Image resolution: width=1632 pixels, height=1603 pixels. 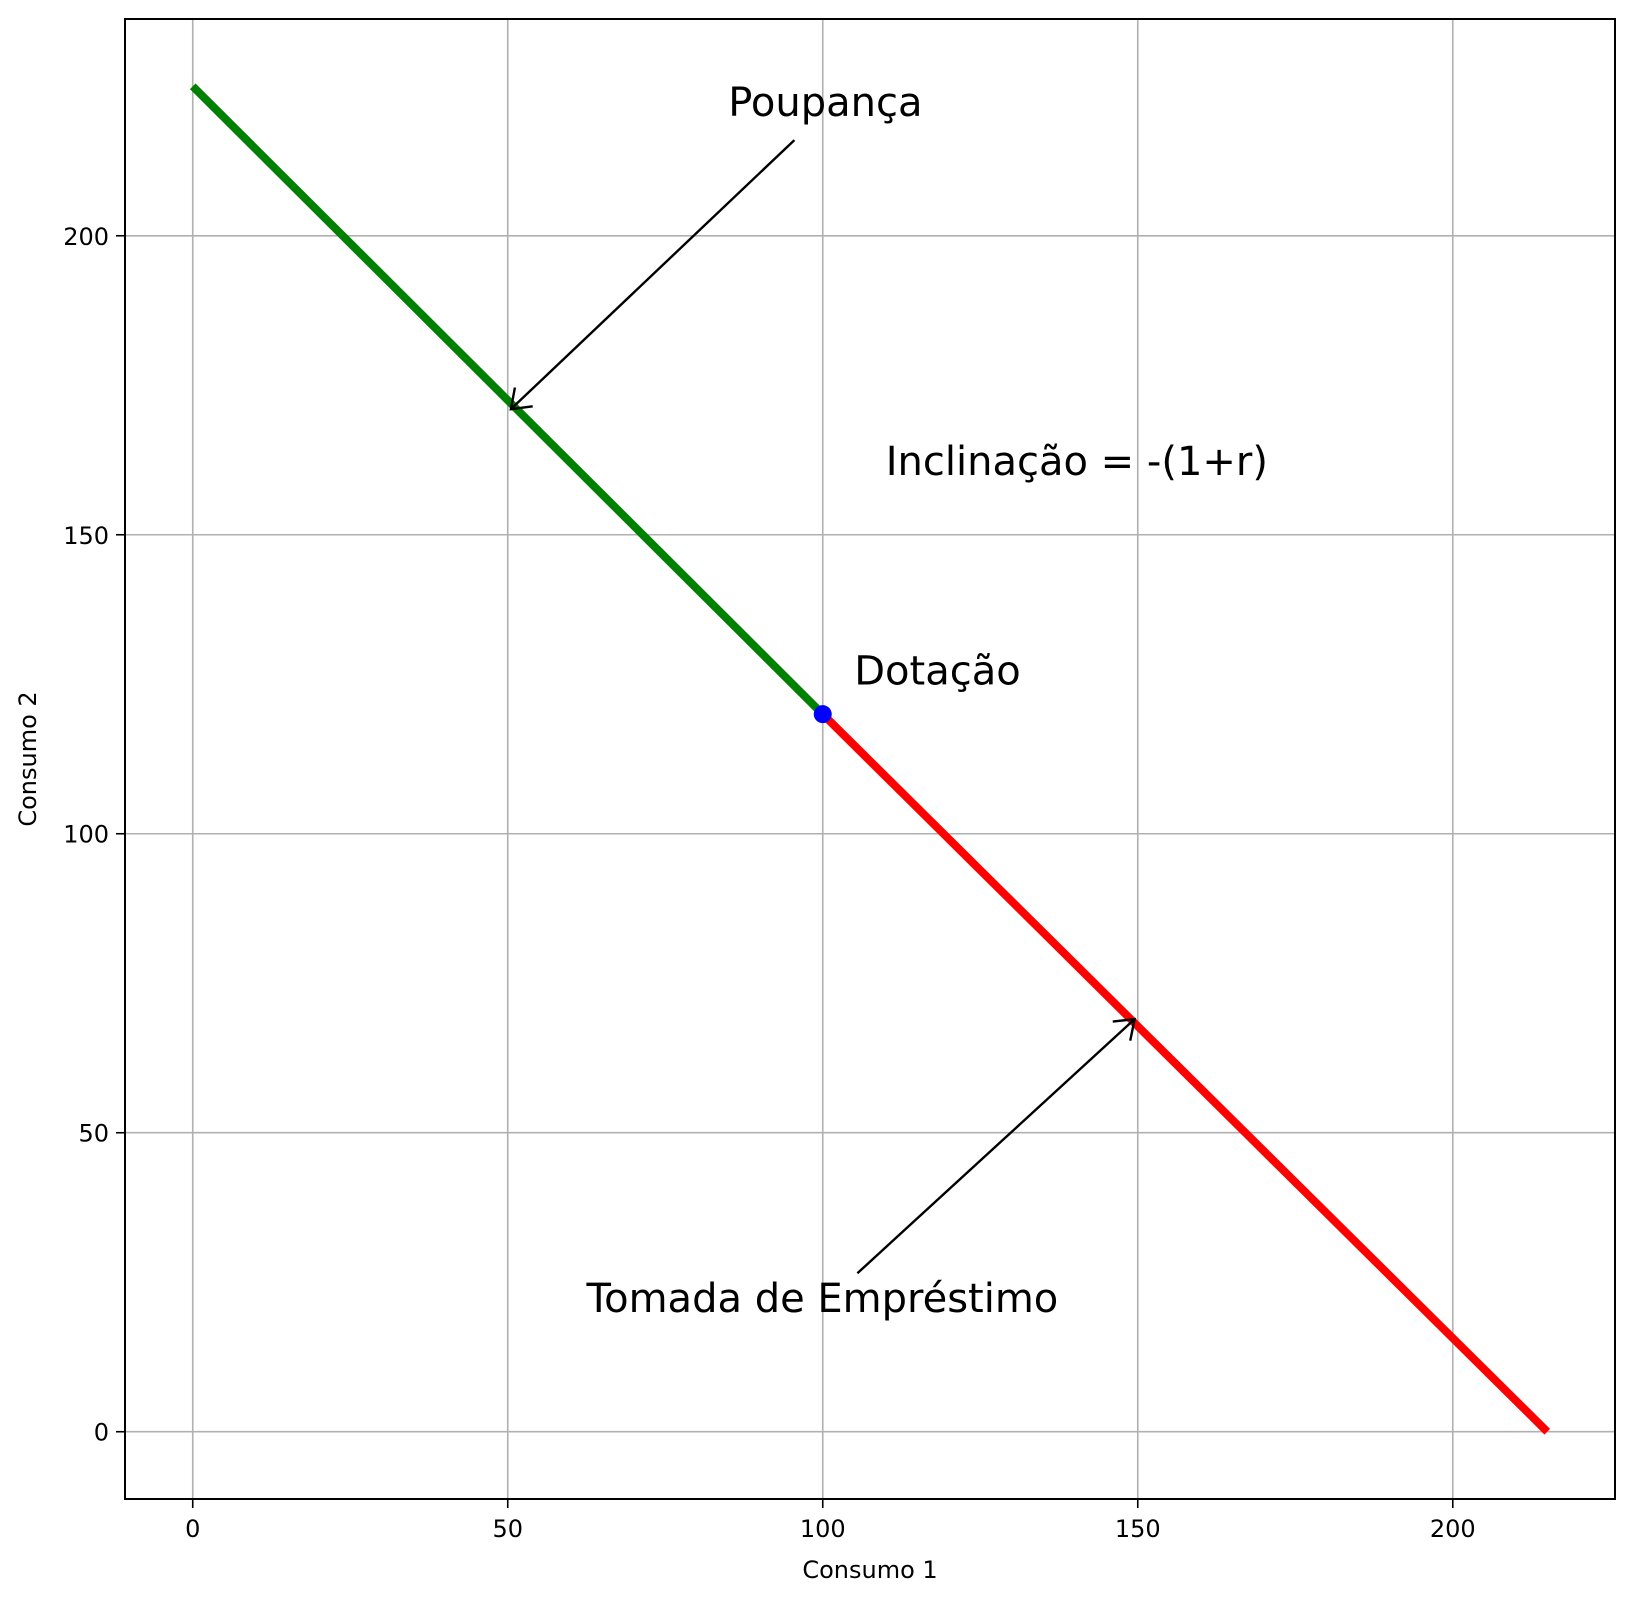 I want to click on x-tick-label: 50, so click(x=507, y=1529).